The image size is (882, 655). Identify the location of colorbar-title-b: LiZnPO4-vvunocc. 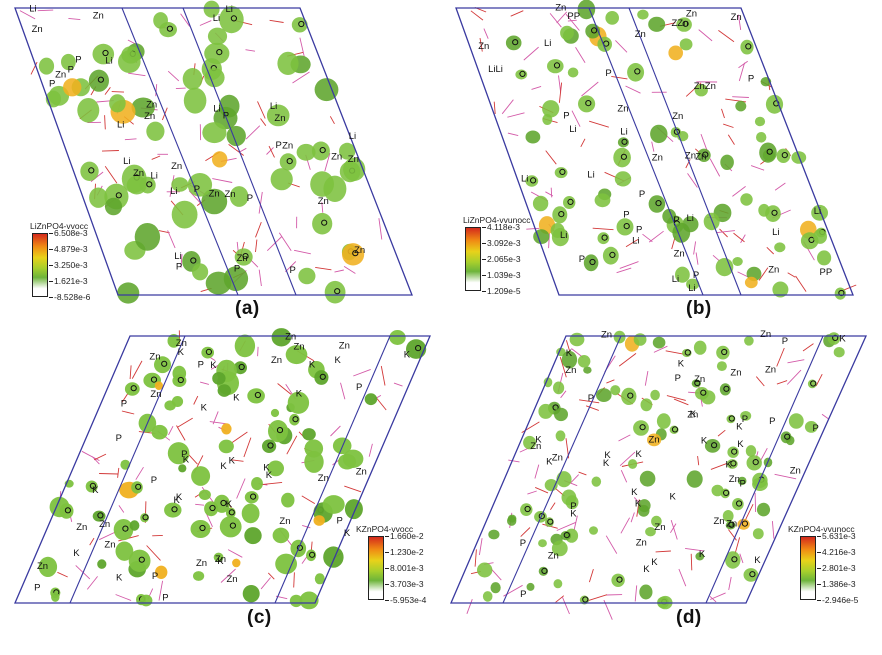
(497, 220).